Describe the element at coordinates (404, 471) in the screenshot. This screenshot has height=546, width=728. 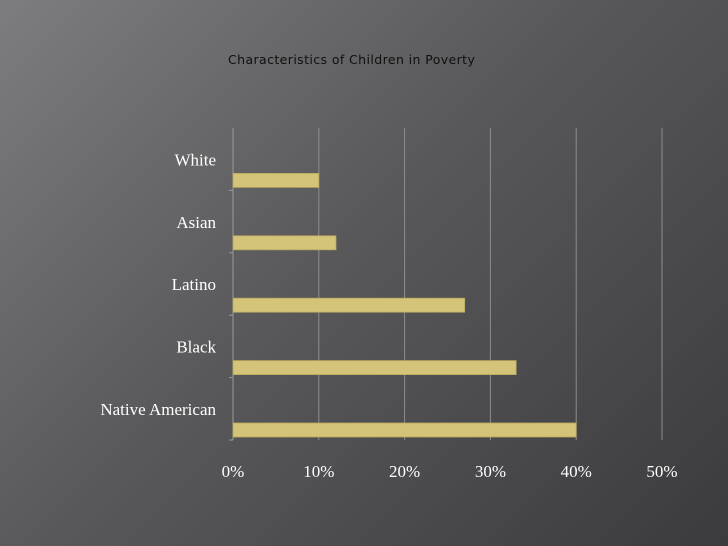
I see `x-tick-label: 20%` at that location.